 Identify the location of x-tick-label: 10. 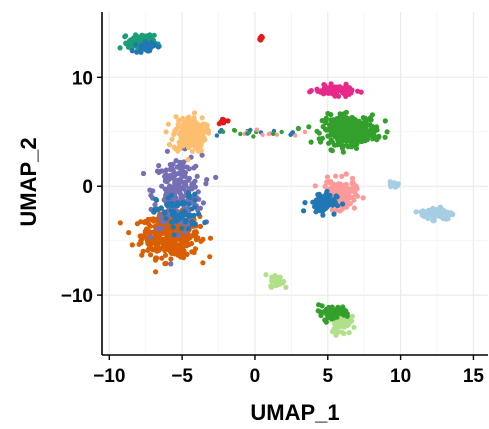
(400, 376).